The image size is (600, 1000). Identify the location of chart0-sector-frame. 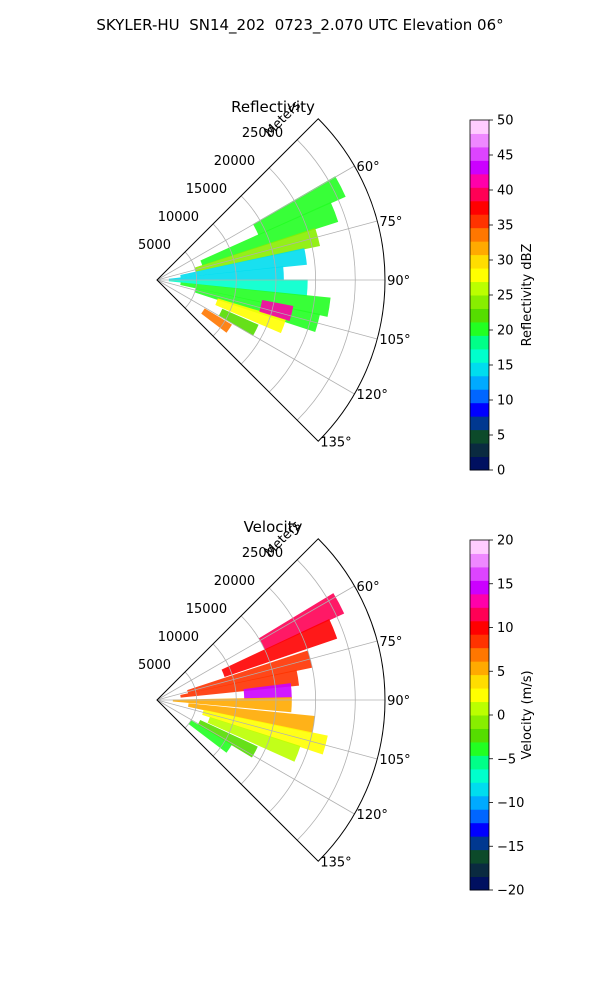
(271, 280).